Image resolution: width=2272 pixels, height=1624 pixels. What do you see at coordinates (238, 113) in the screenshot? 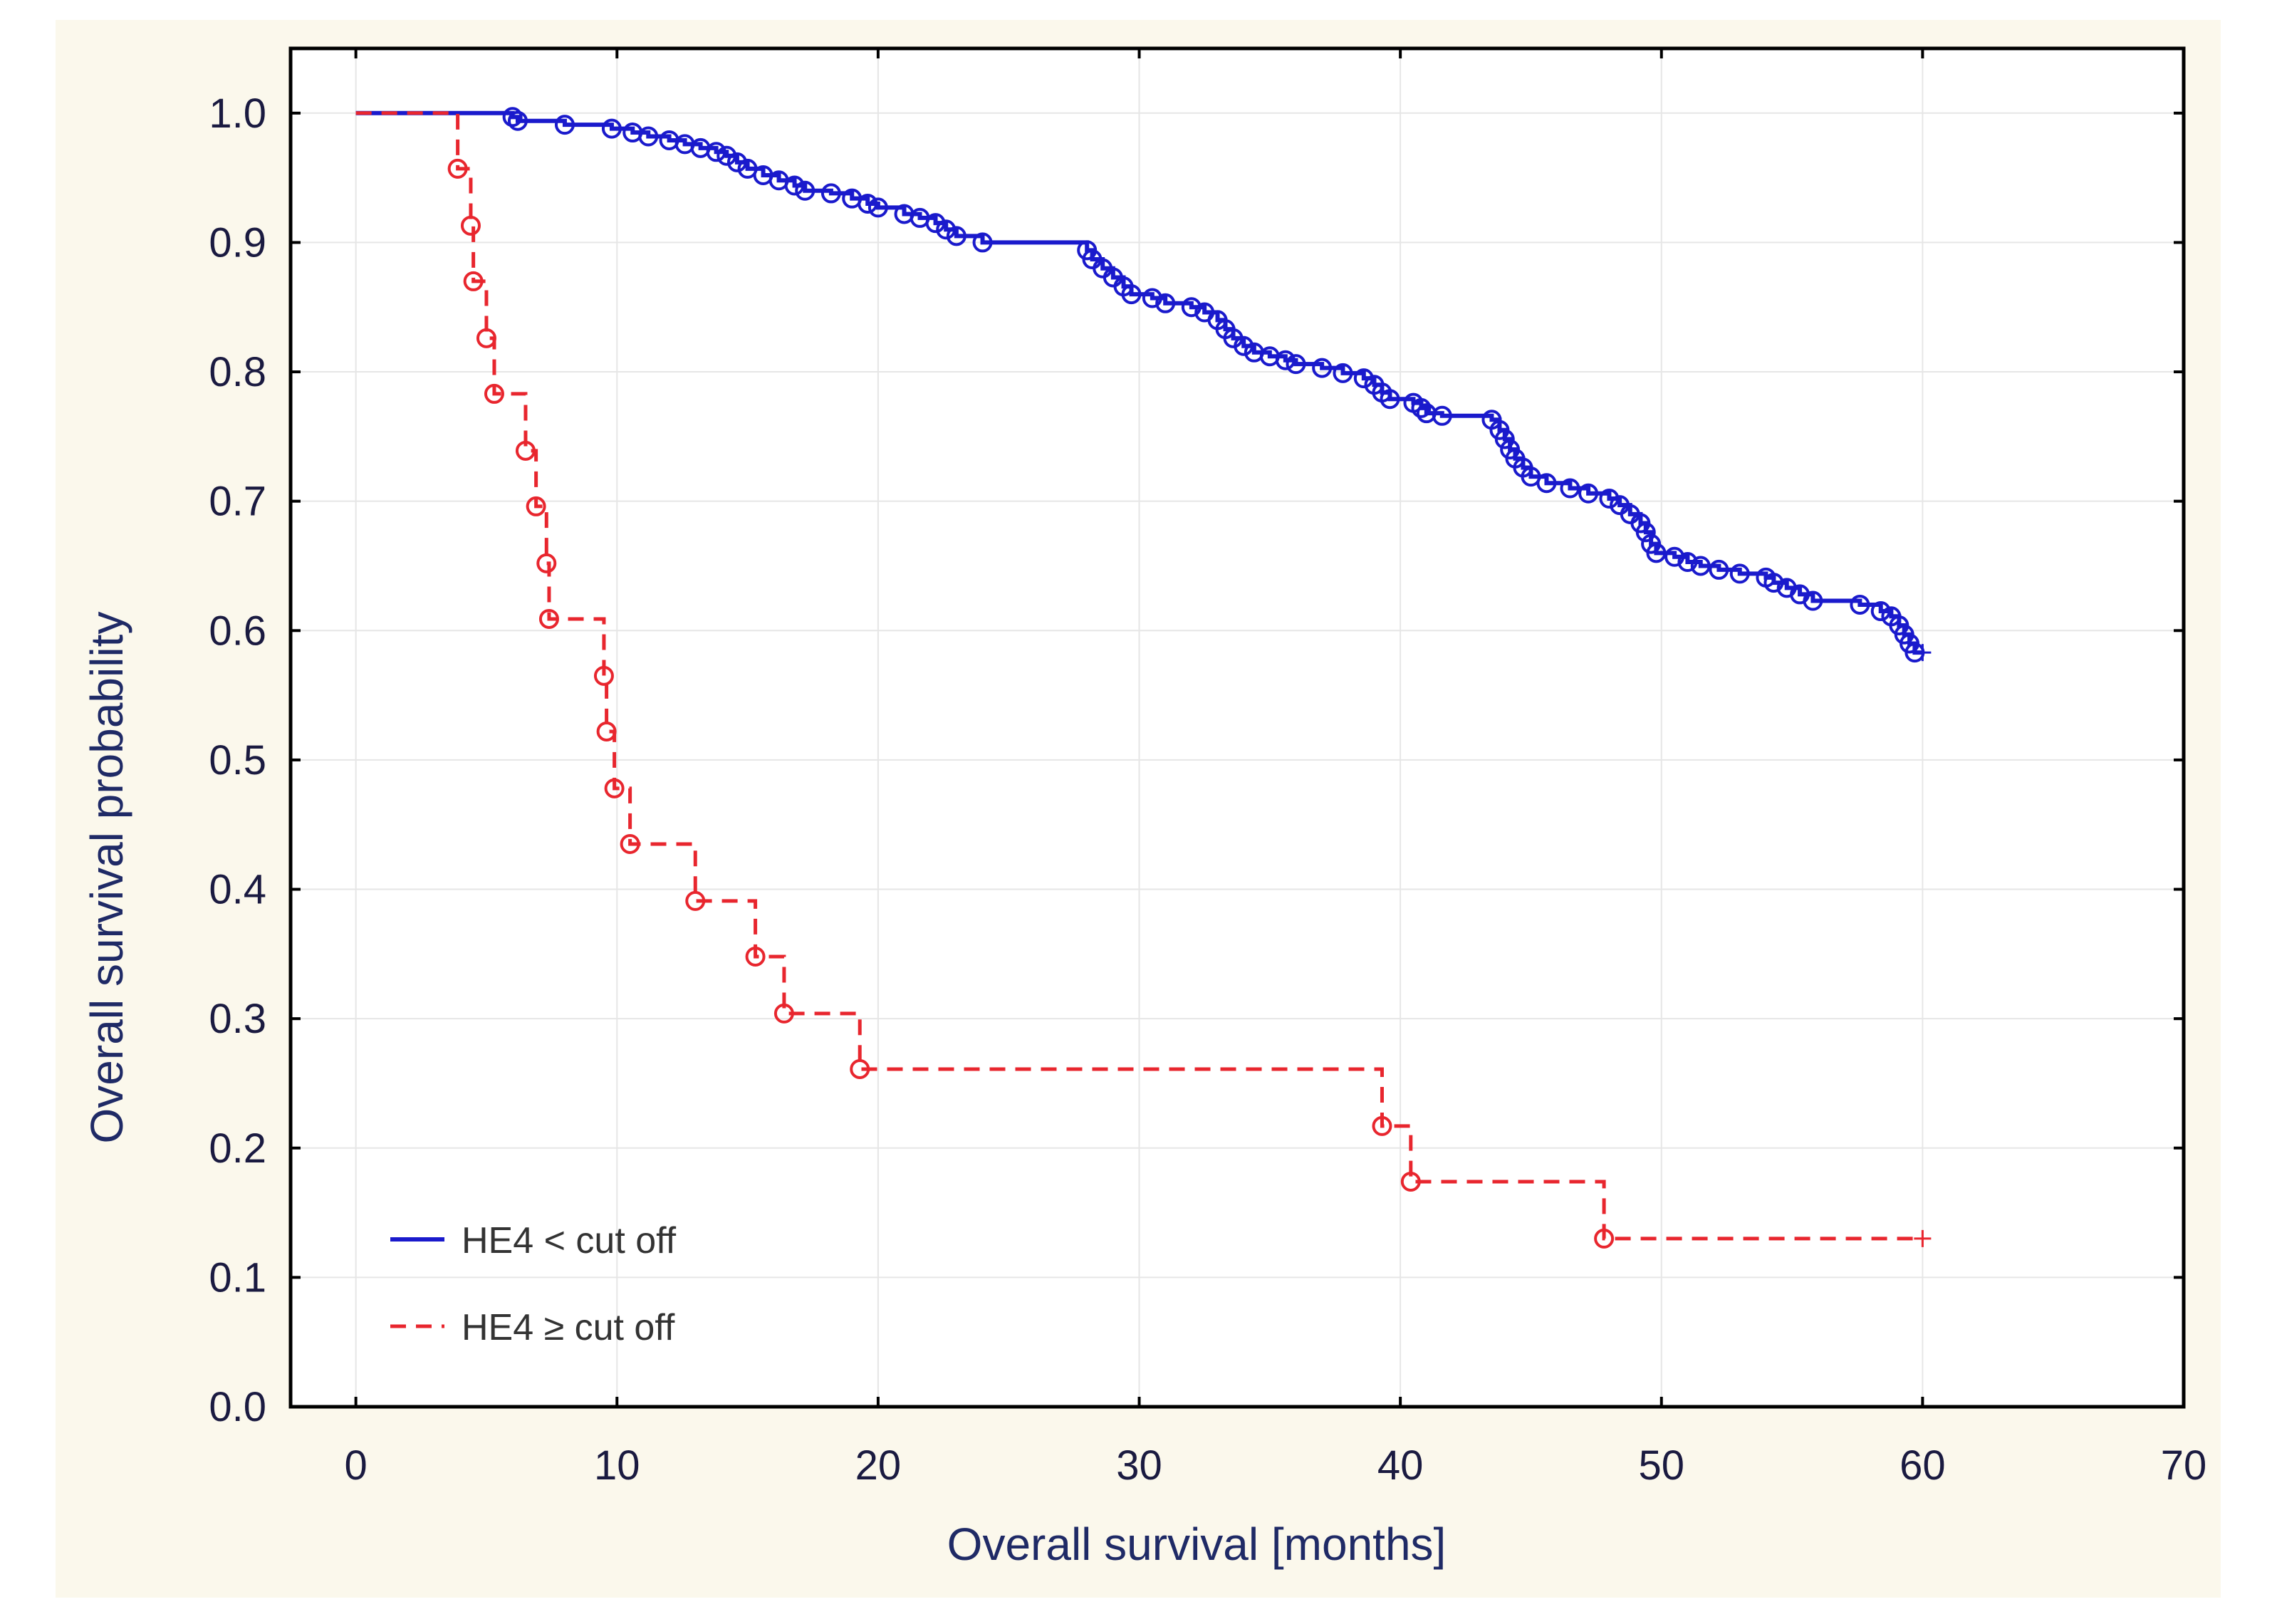
I see `y-tick-label: 1.0` at bounding box center [238, 113].